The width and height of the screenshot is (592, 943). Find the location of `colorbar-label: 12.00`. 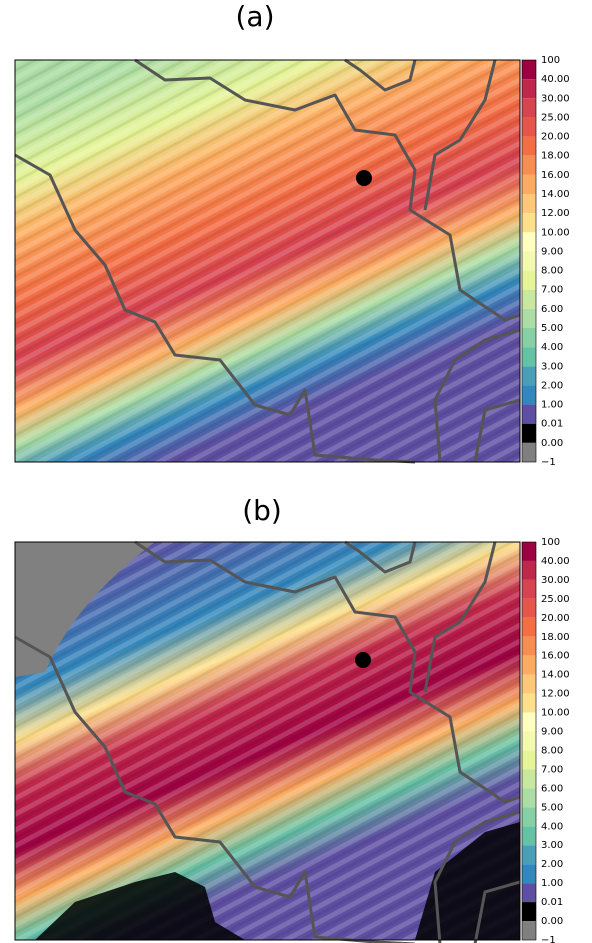

colorbar-label: 12.00 is located at coordinates (555, 213).